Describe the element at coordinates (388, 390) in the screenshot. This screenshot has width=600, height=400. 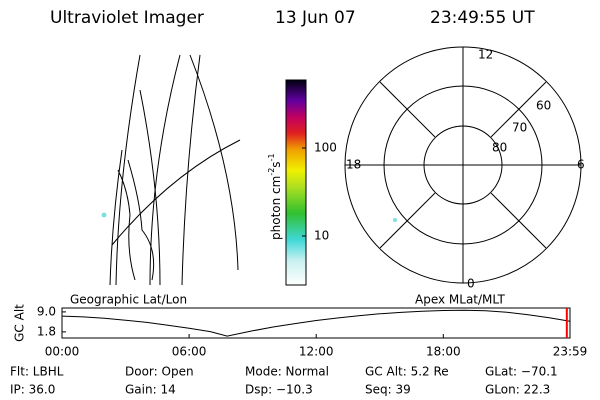
I see `info-field: Seq: 39` at that location.